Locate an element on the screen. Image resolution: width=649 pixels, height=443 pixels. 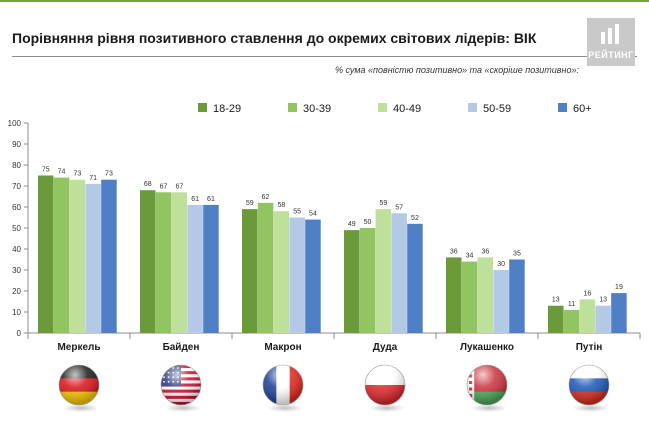
data-label: 30 is located at coordinates (501, 264).